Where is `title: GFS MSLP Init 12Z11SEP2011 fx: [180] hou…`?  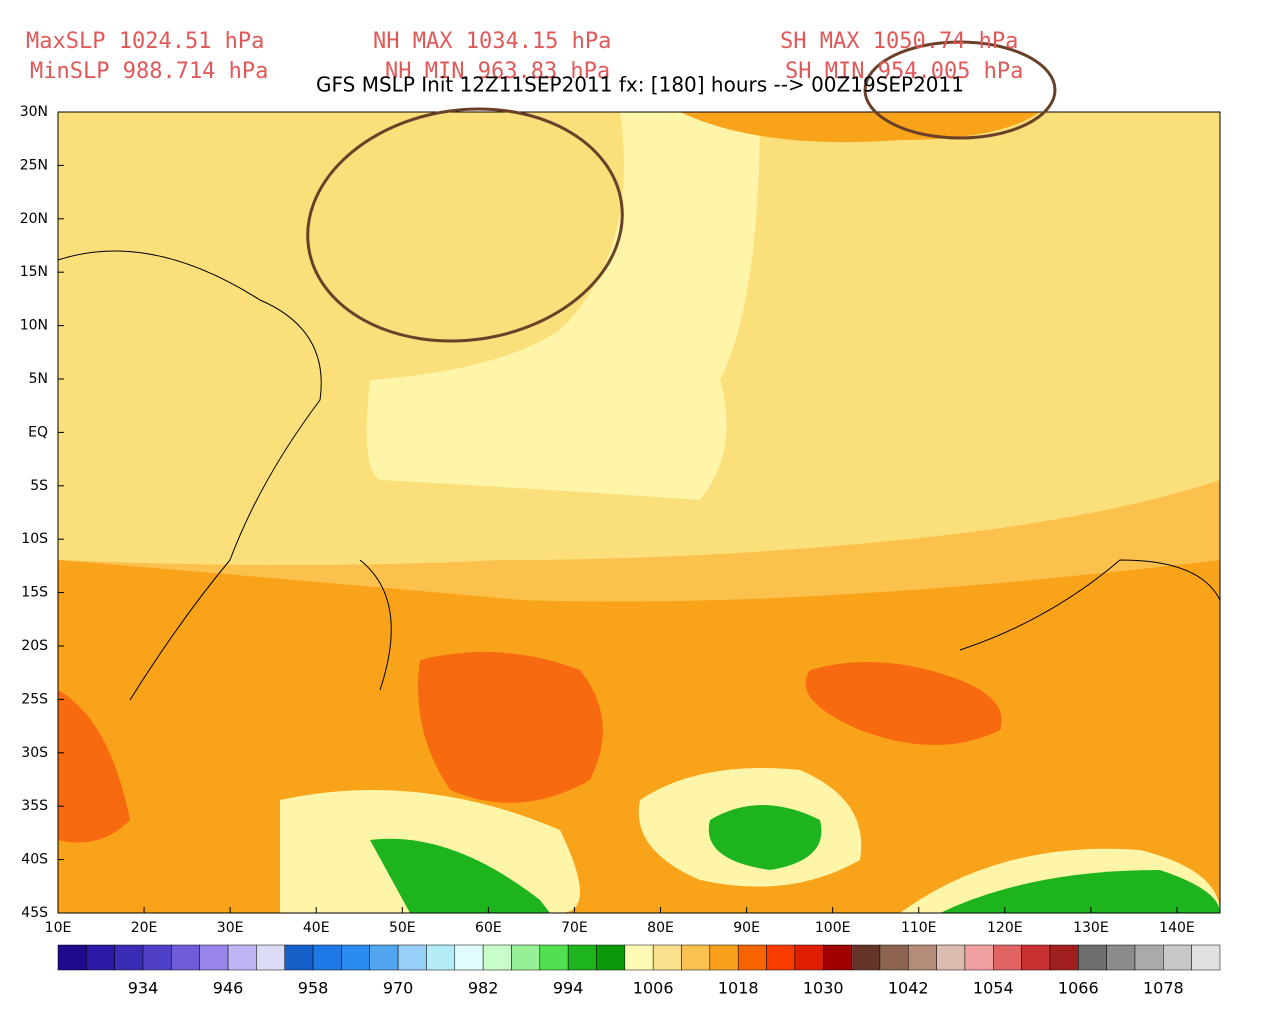
title: GFS MSLP Init 12Z11SEP2011 fx: [180] hou… is located at coordinates (640, 85).